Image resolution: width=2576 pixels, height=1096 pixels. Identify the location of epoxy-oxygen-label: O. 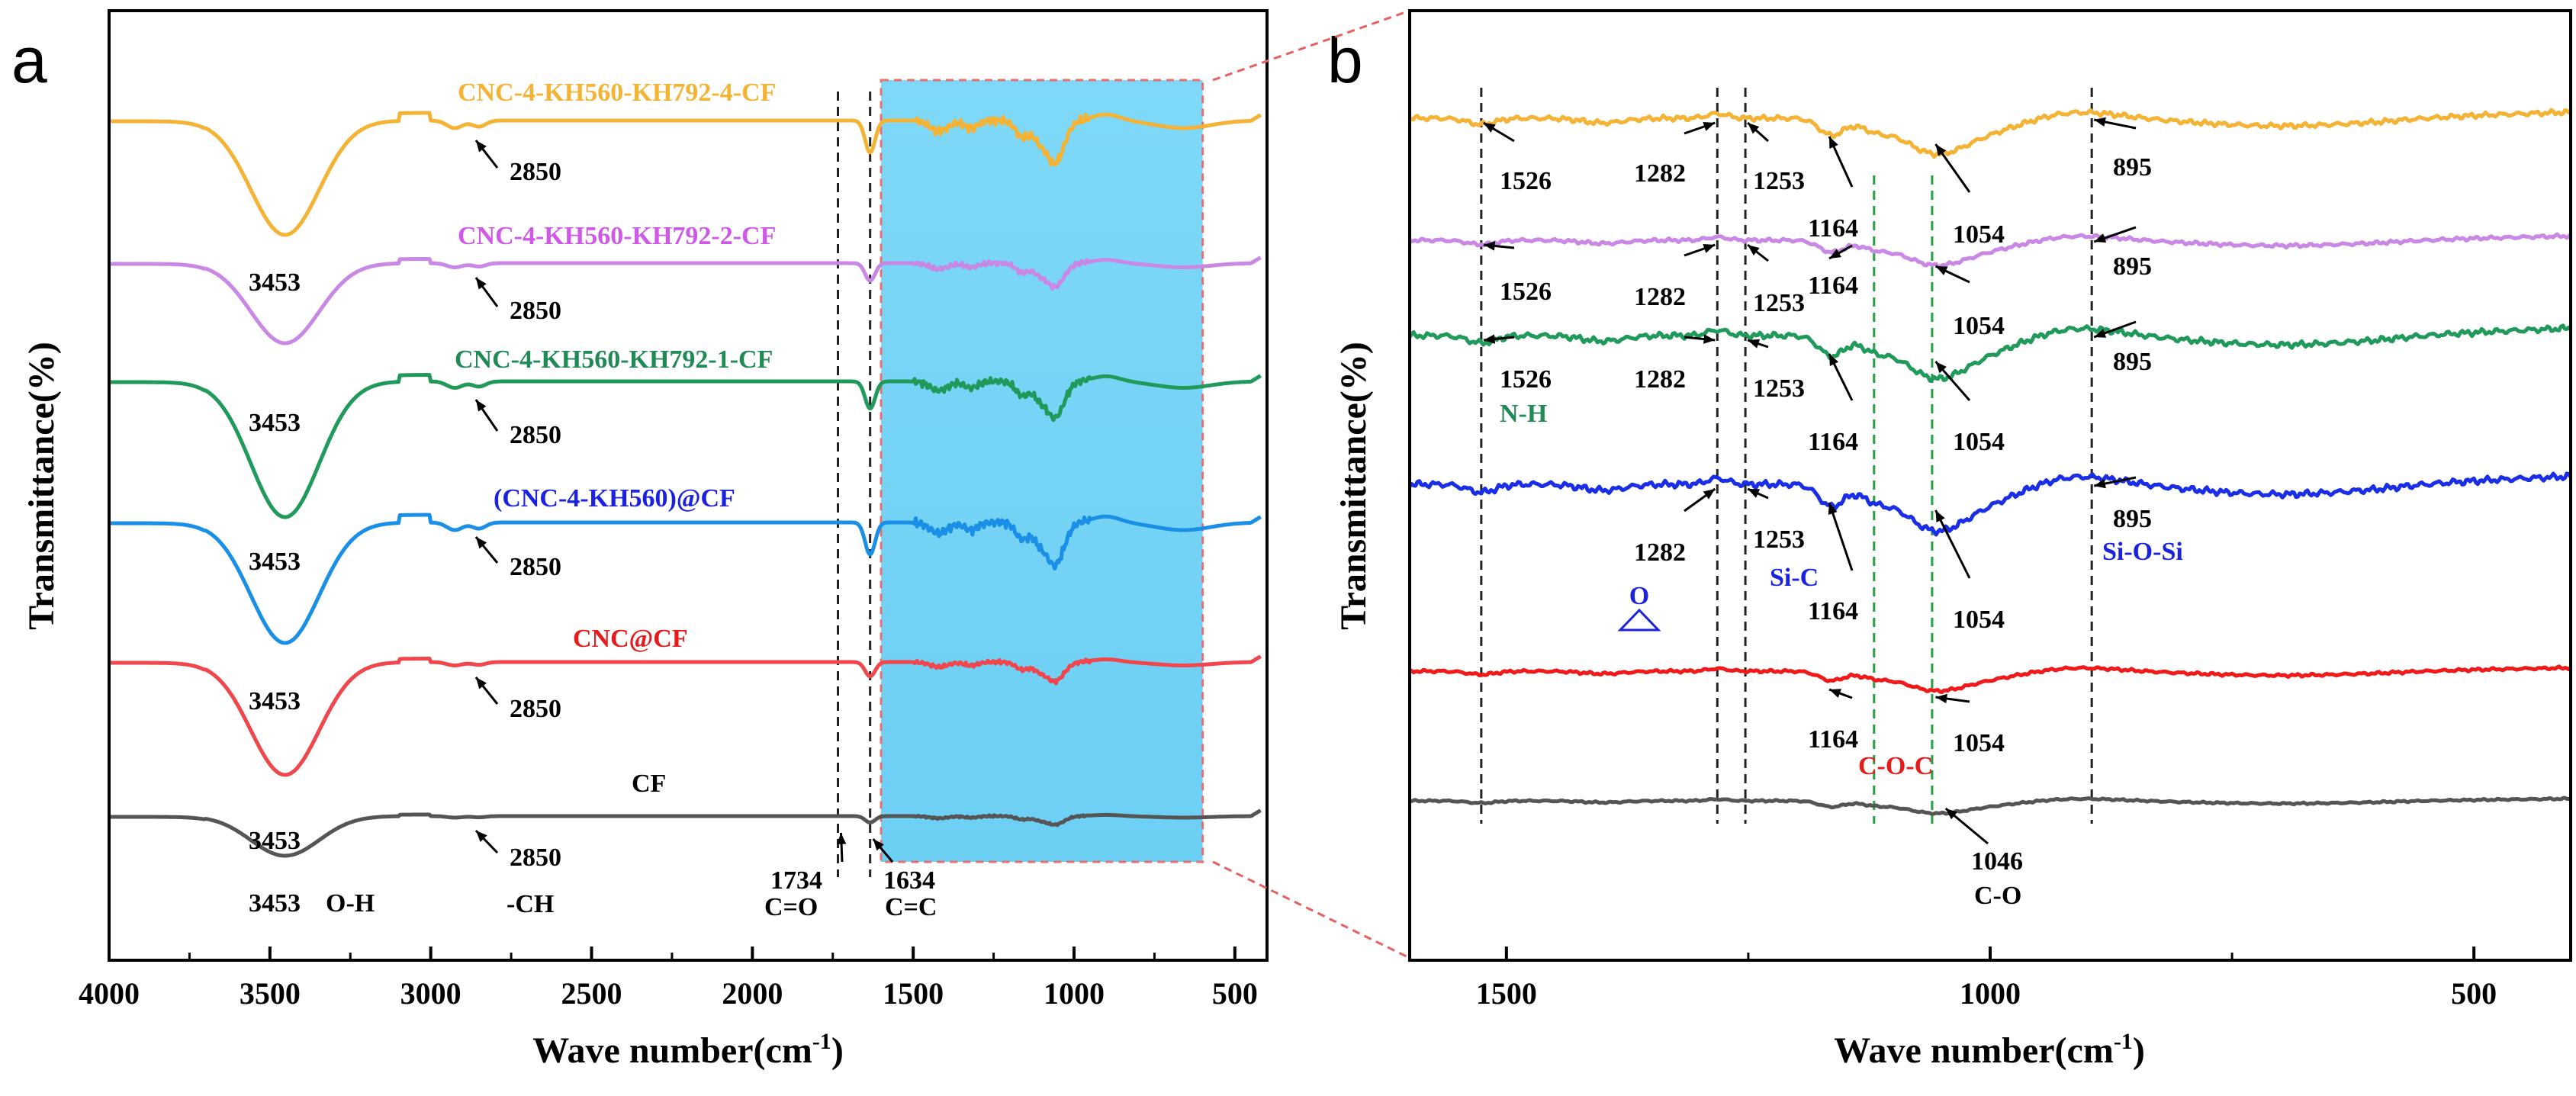
(1639, 596).